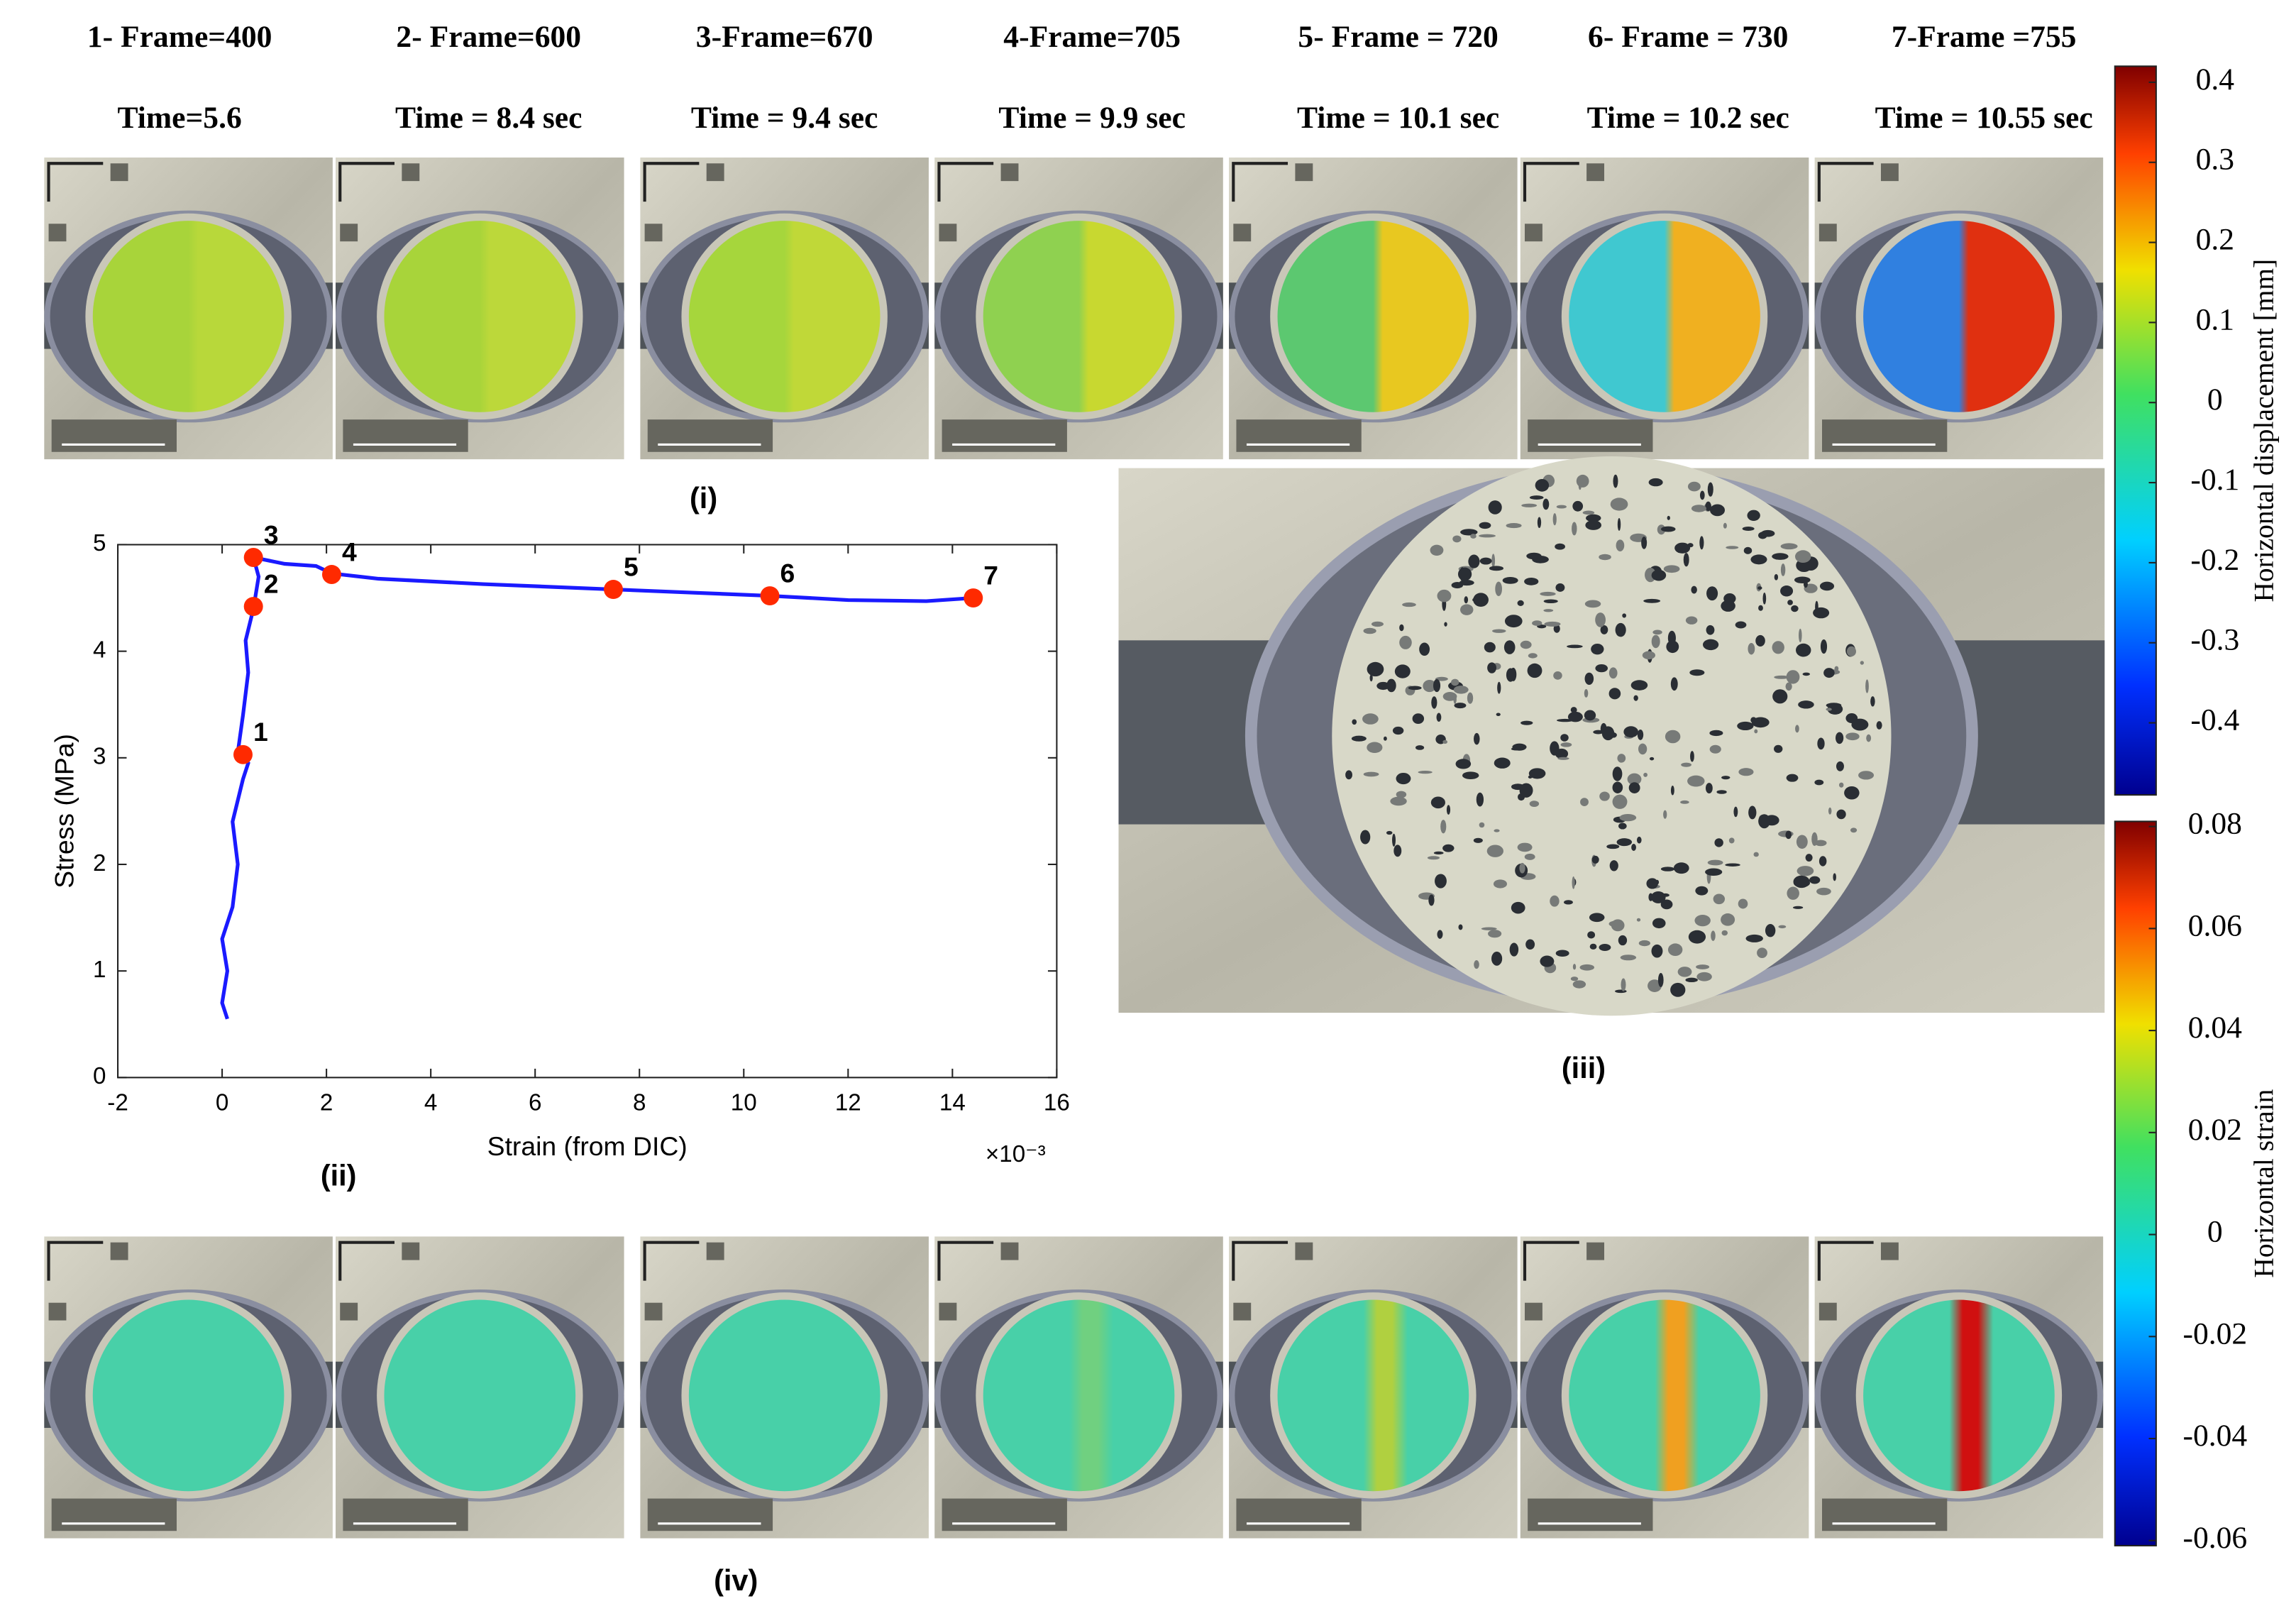  Describe the element at coordinates (704, 498) in the screenshot. I see `panel-label: (i)` at that location.